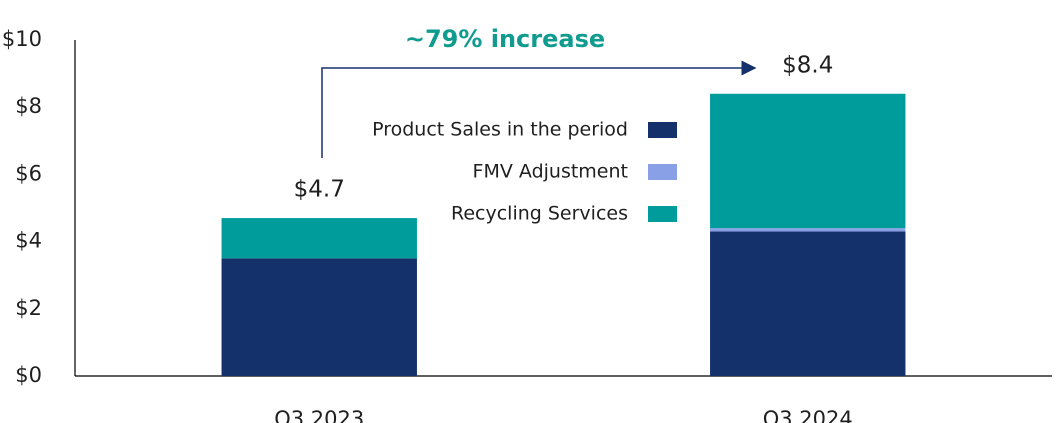 The width and height of the screenshot is (1056, 423). Describe the element at coordinates (539, 214) in the screenshot. I see `legend-label: Recycling Services` at that location.